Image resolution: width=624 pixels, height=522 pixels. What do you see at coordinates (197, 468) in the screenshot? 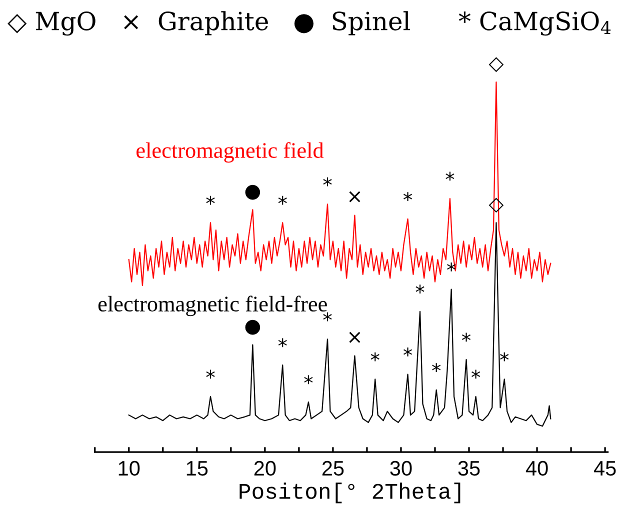
I see `x-tick-label: 15` at bounding box center [197, 468].